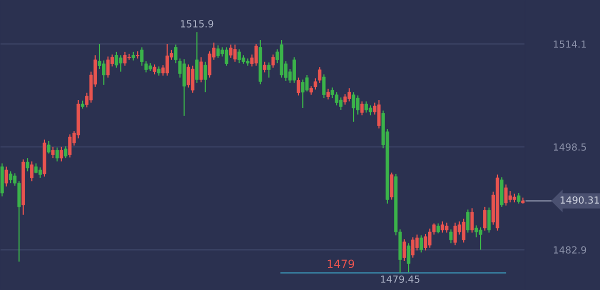 This screenshot has height=290, width=600. I want to click on ref-line-label: 1479, so click(341, 264).